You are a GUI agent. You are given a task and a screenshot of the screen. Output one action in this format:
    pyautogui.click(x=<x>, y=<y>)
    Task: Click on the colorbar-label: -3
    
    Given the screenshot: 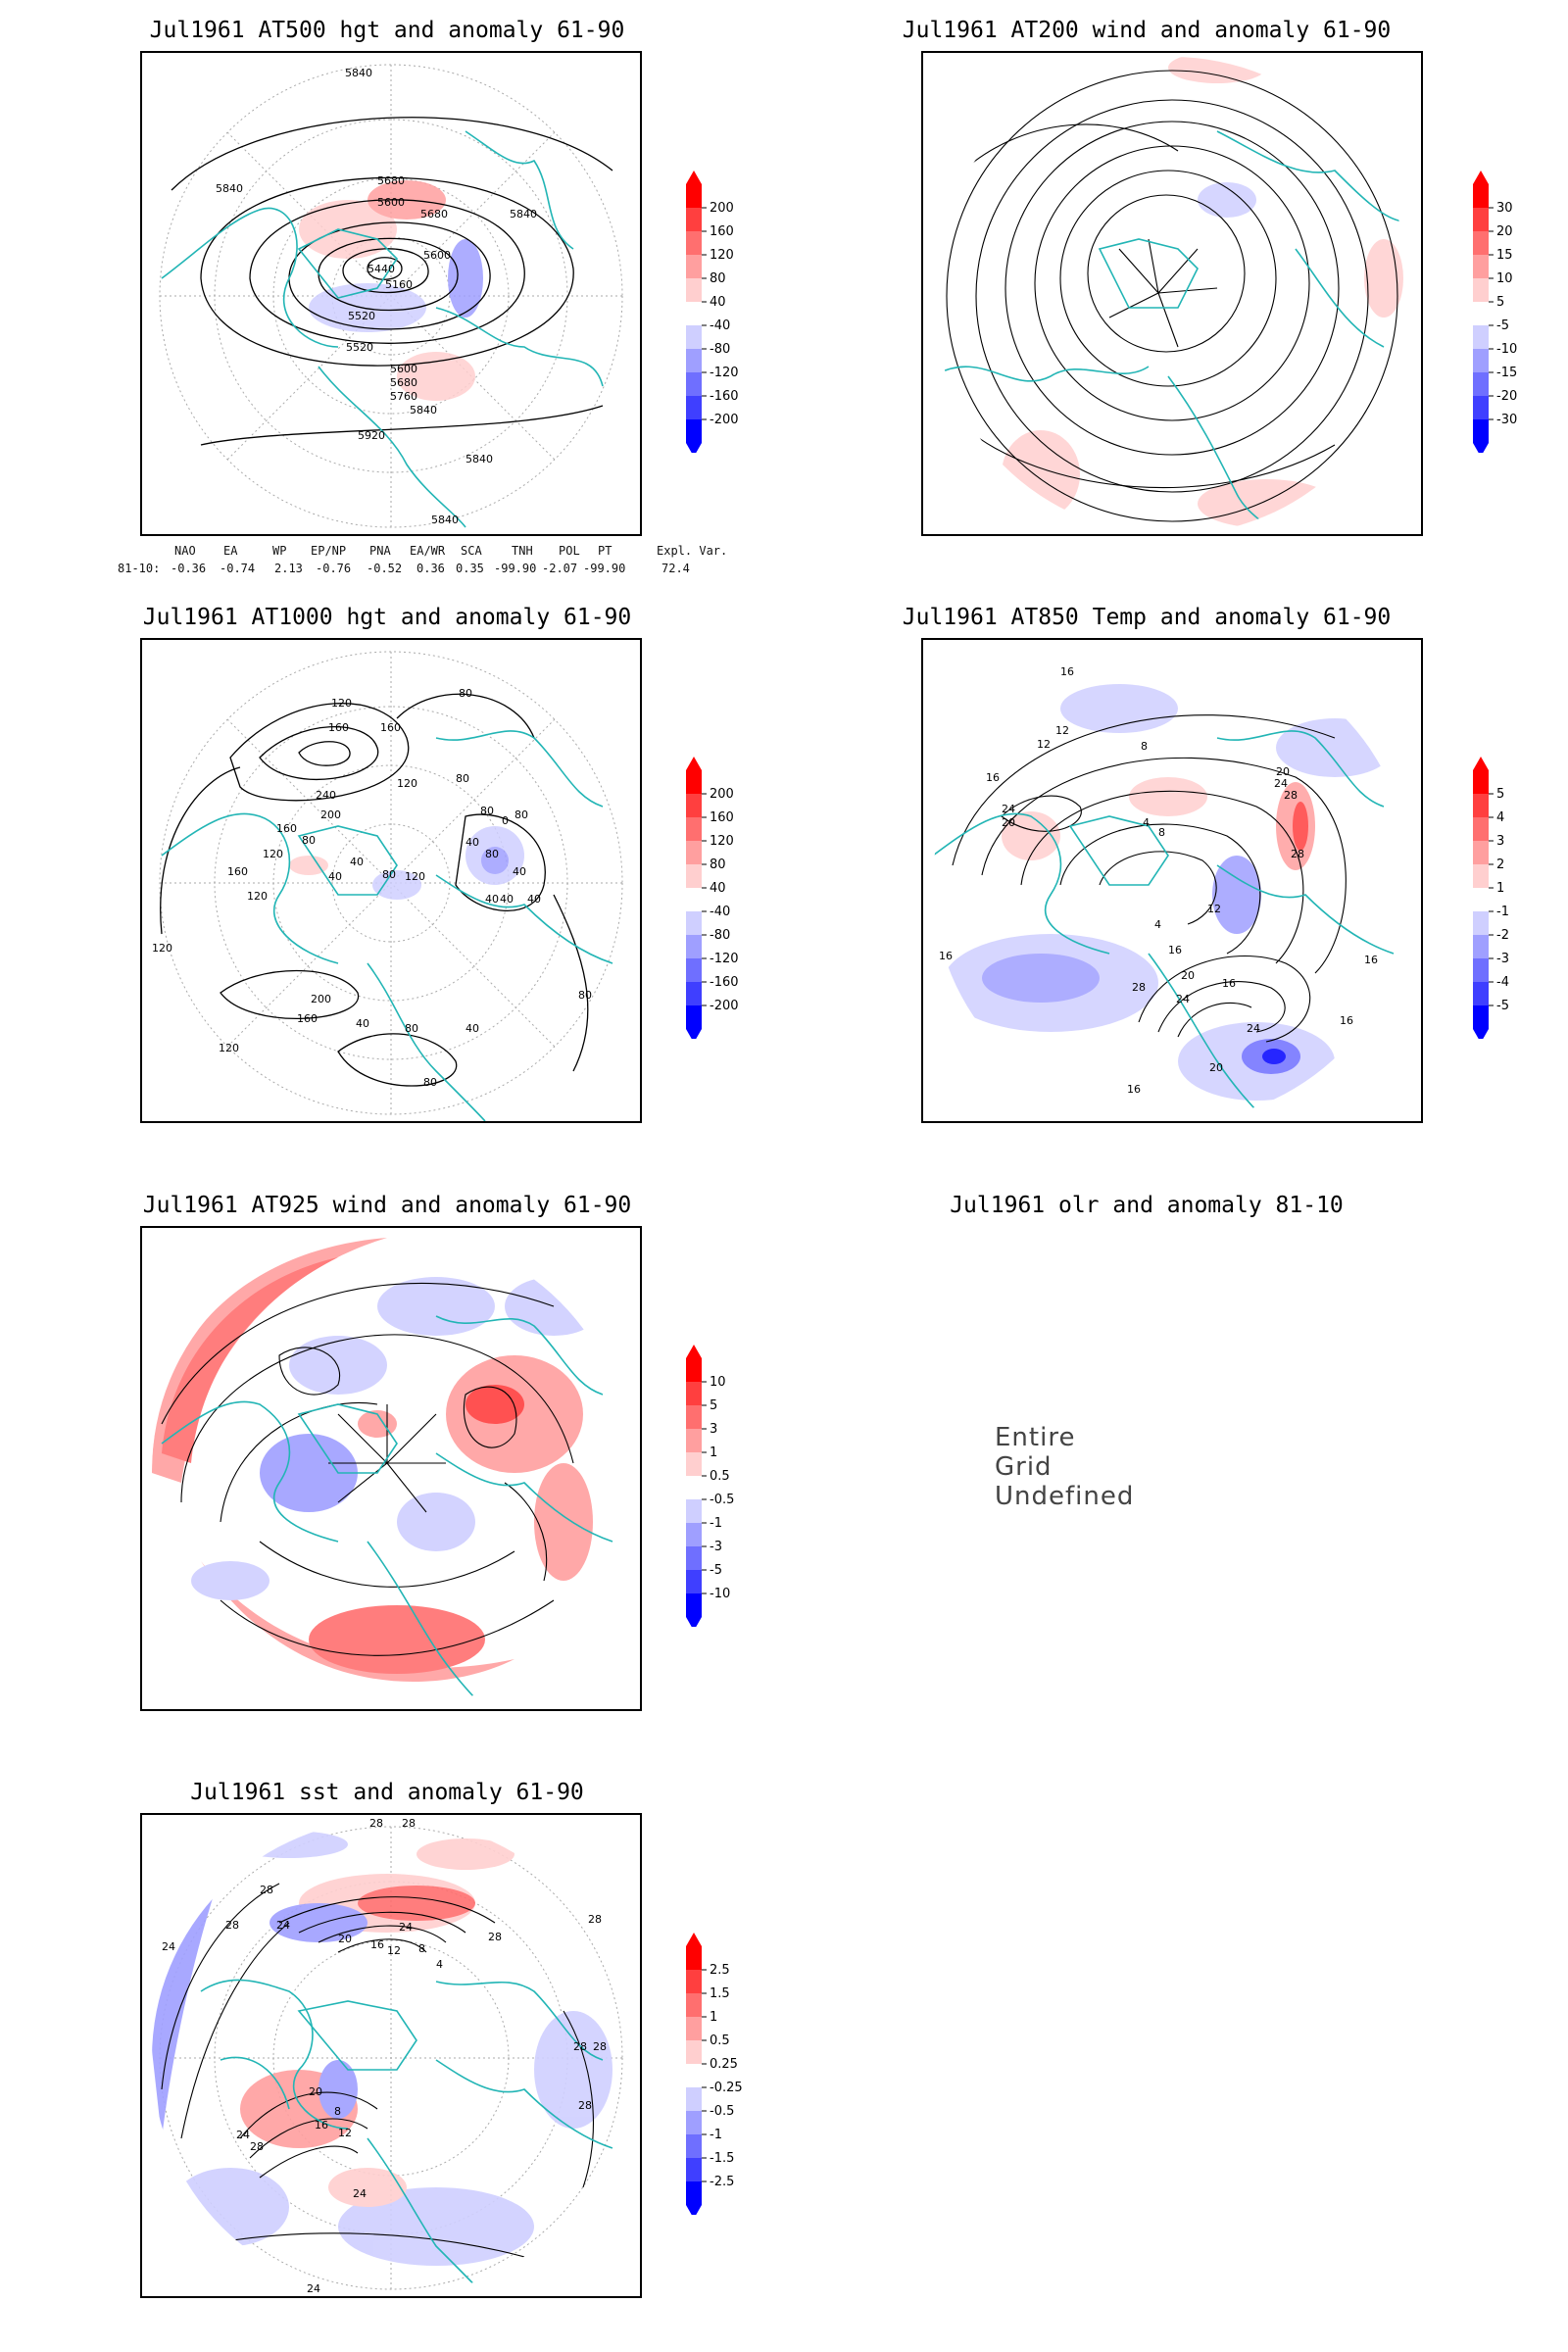 What is the action you would take?
    pyautogui.click(x=1502, y=959)
    